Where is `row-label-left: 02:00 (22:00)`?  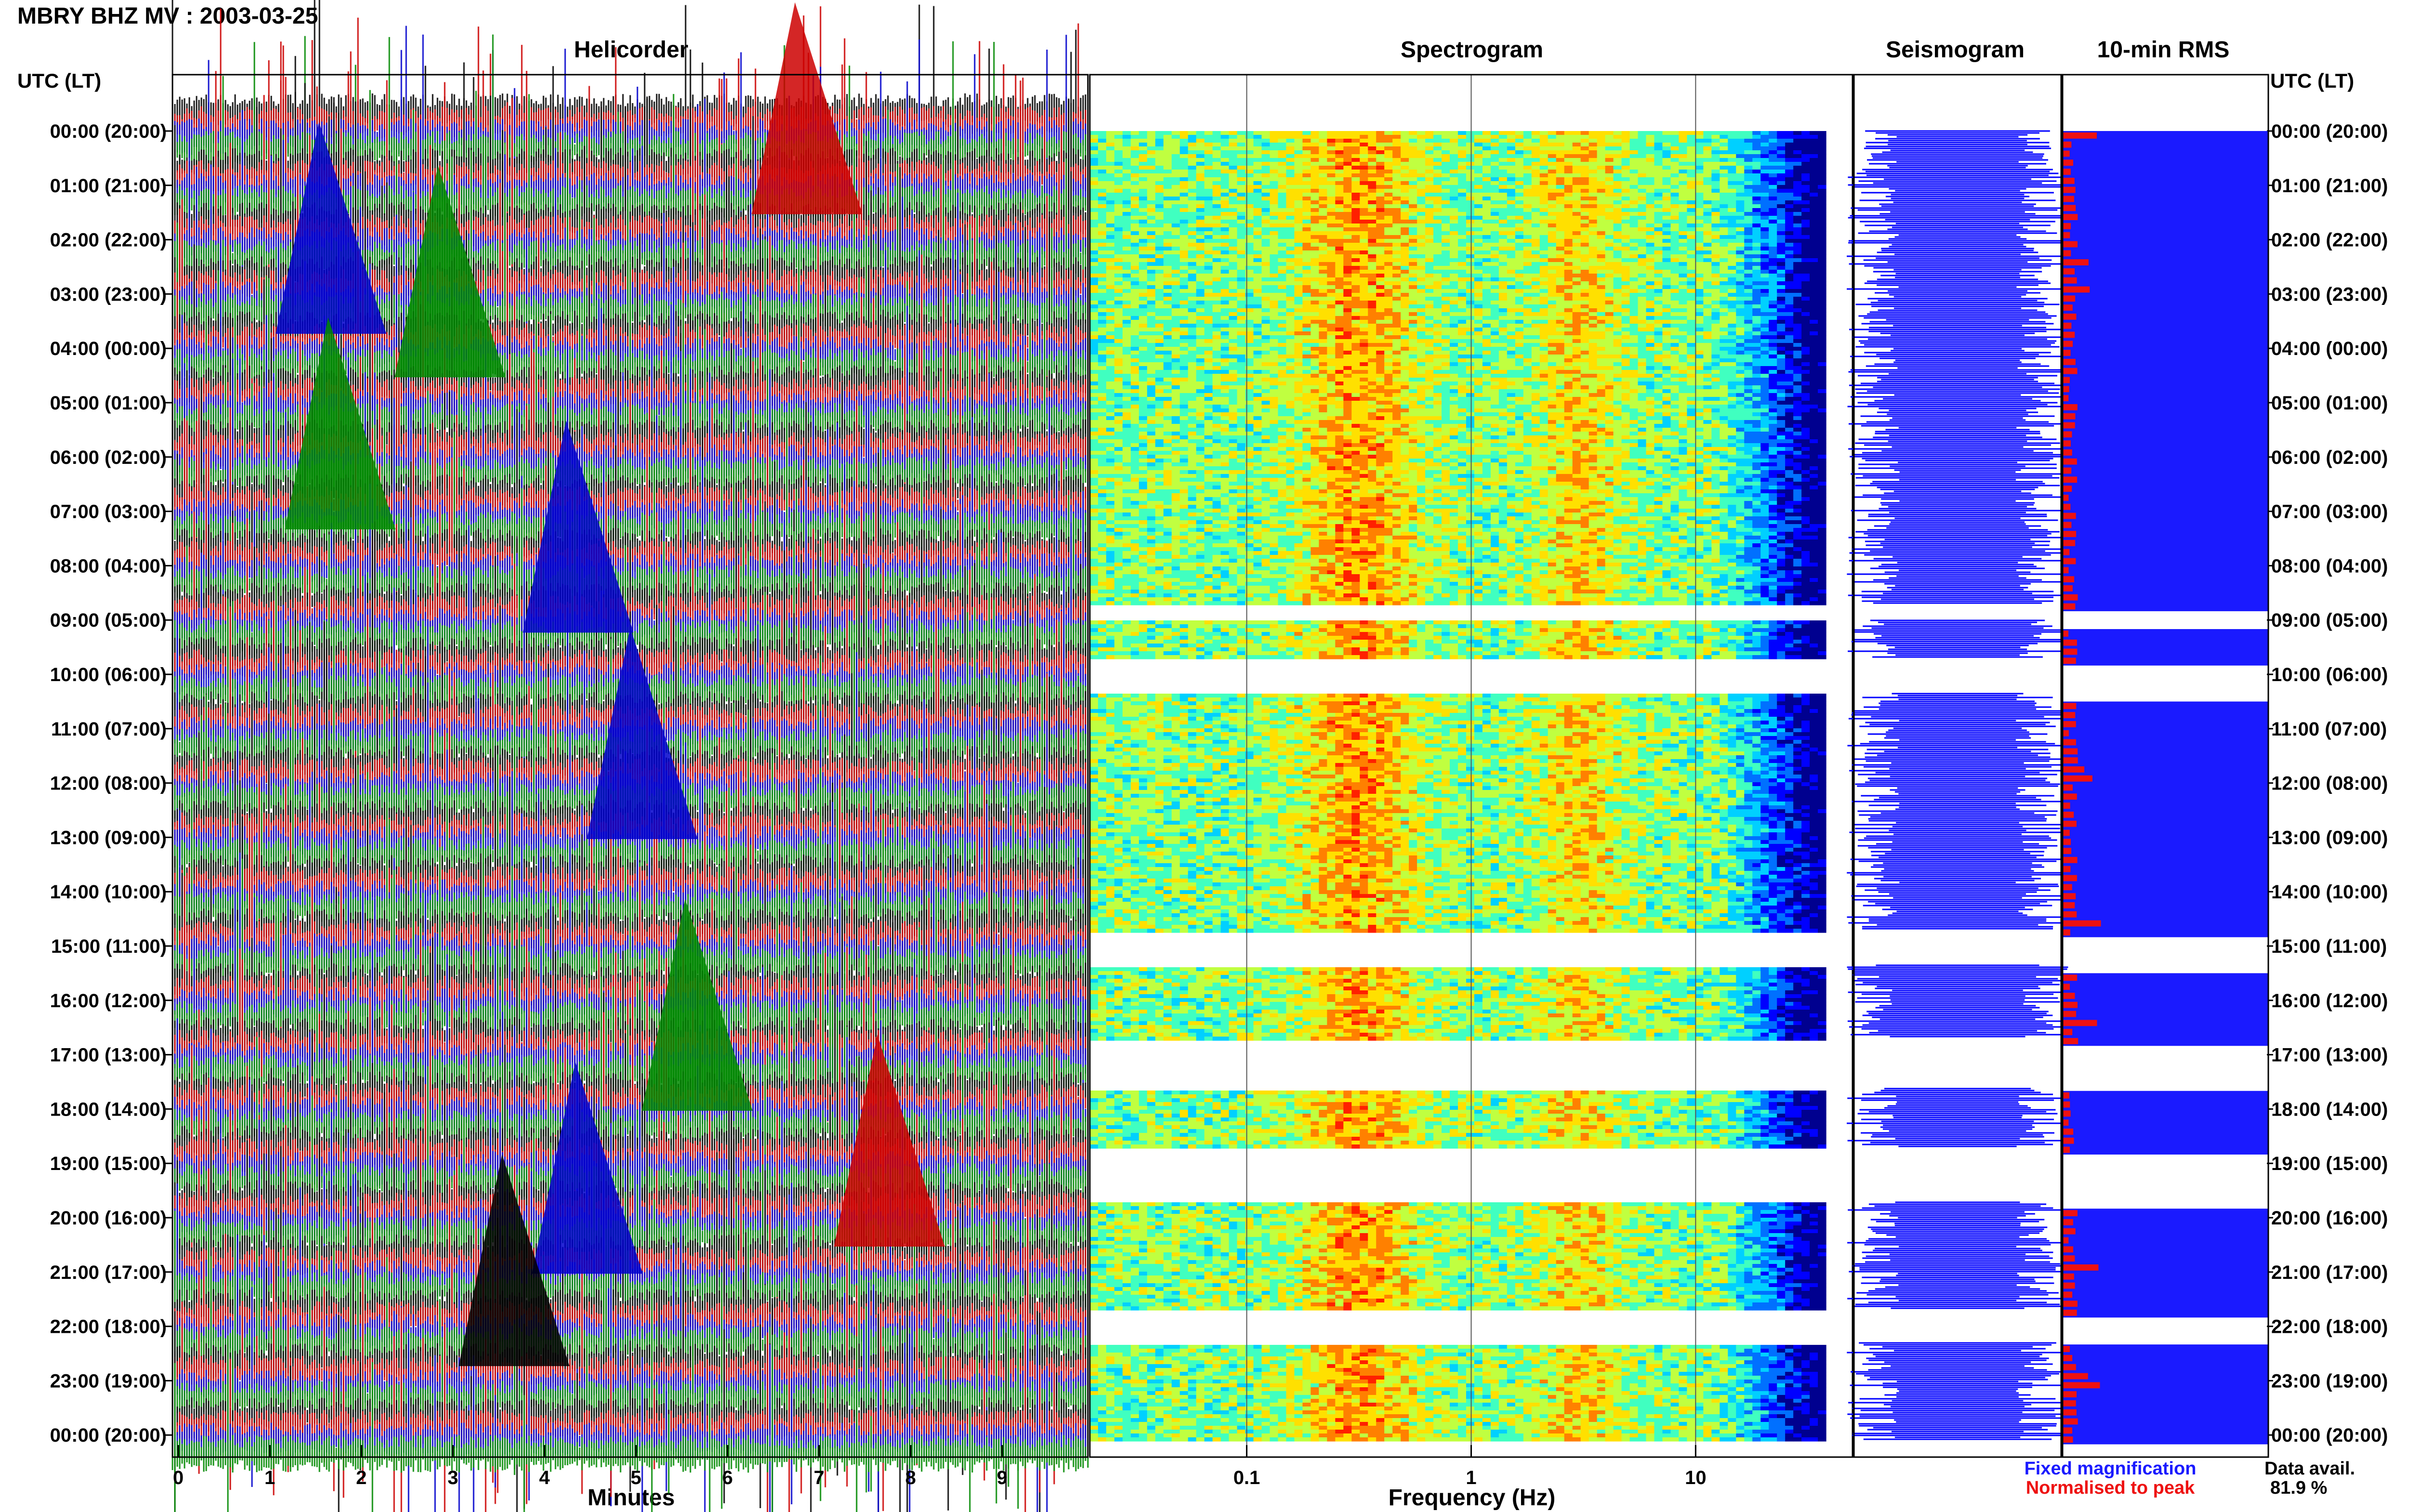 row-label-left: 02:00 (22:00) is located at coordinates (108, 240).